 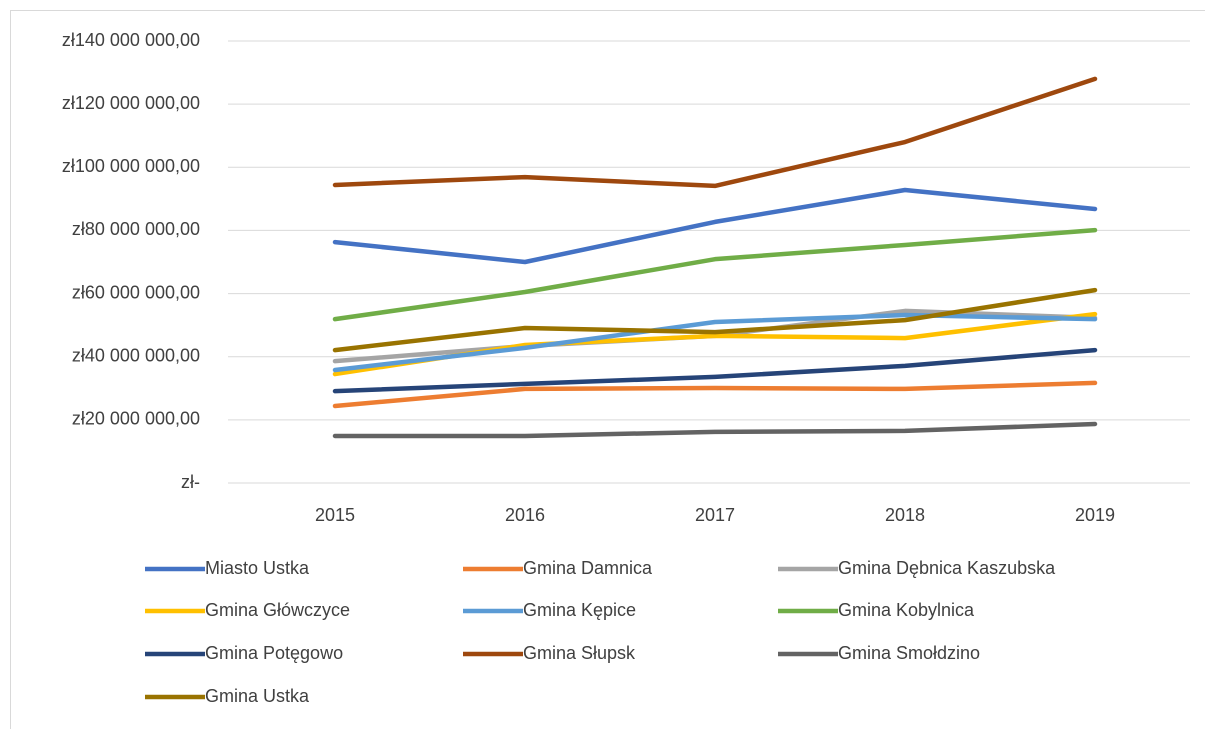 I want to click on legend-label: Gmina Kępice, so click(x=579, y=610).